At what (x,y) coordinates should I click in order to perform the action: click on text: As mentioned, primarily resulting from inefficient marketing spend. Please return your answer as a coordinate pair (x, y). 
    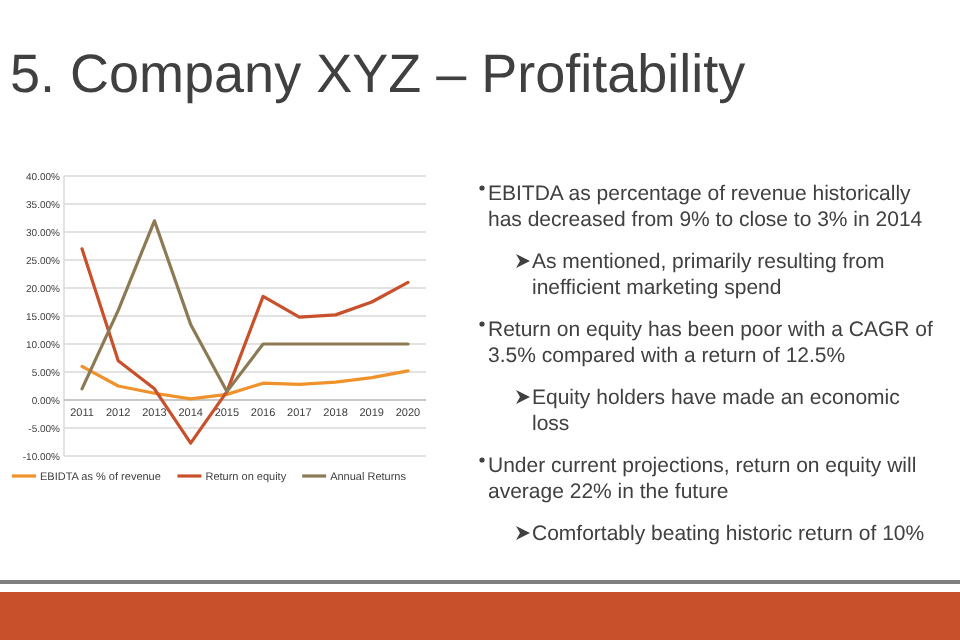
    Looking at the image, I should click on (708, 275).